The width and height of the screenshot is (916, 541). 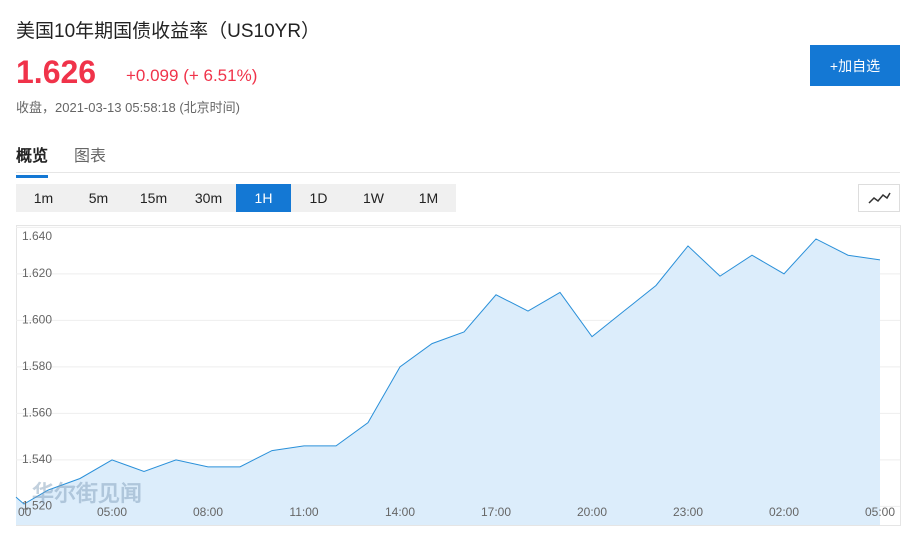 I want to click on x-tick-label: 17:00, so click(x=496, y=512).